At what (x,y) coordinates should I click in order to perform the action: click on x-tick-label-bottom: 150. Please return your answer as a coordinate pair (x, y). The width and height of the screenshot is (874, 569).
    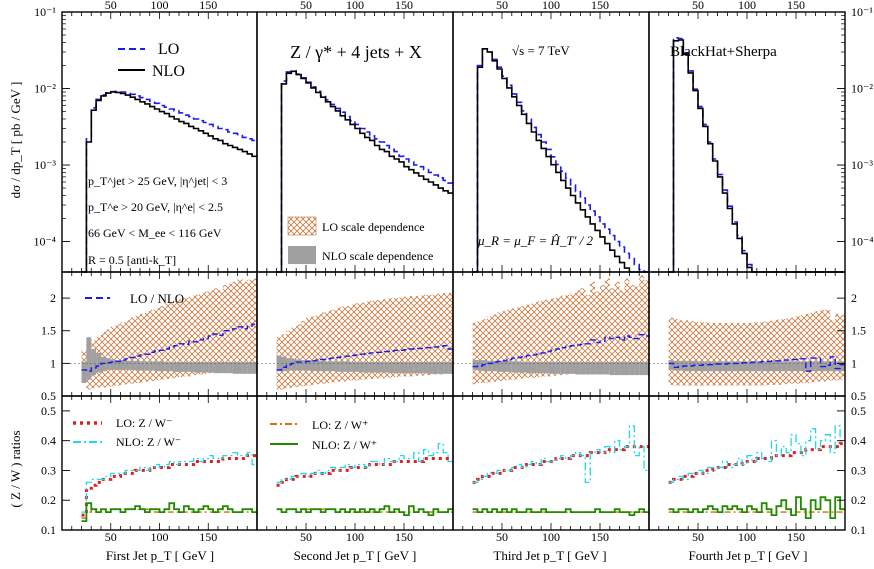
    Looking at the image, I should click on (600, 537).